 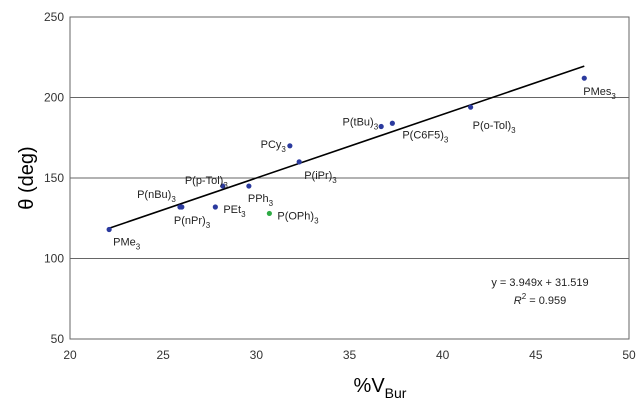 I want to click on x-axis-title-sub: Bur, so click(x=396, y=393).